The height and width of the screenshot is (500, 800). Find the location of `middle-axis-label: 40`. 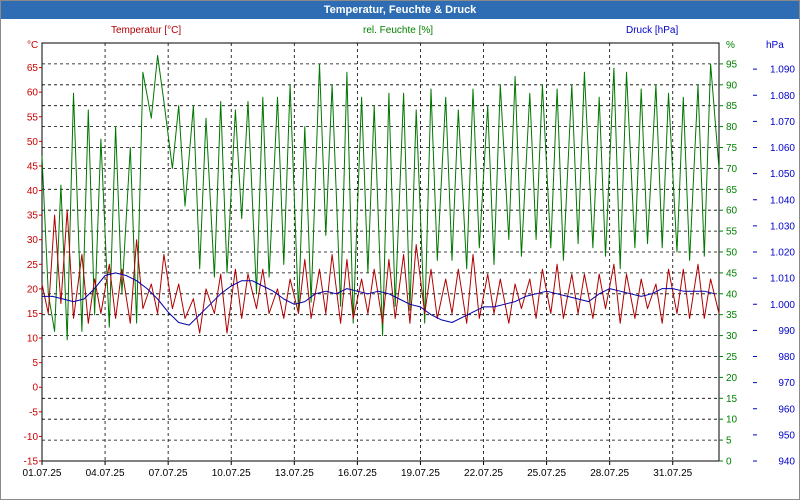

middle-axis-label: 40 is located at coordinates (732, 294).